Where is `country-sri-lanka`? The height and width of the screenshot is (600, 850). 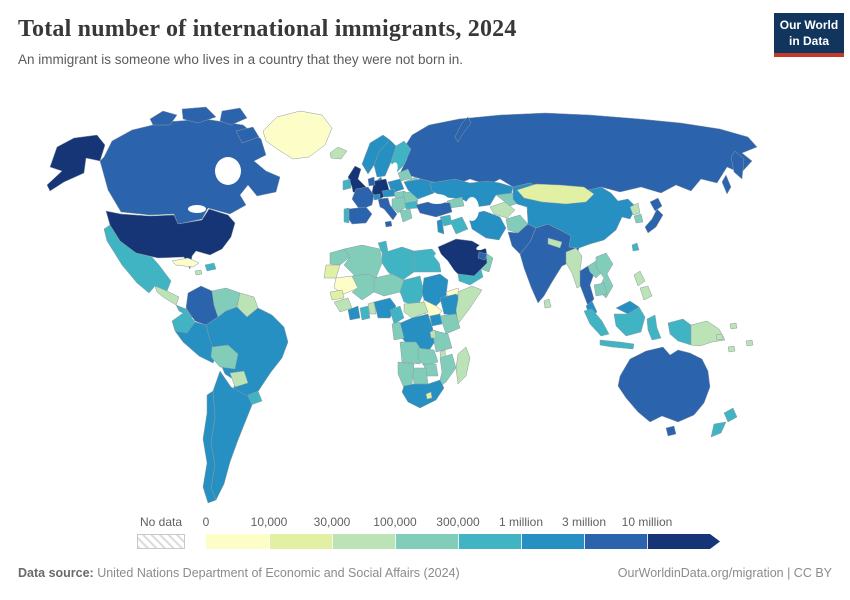 country-sri-lanka is located at coordinates (547, 303).